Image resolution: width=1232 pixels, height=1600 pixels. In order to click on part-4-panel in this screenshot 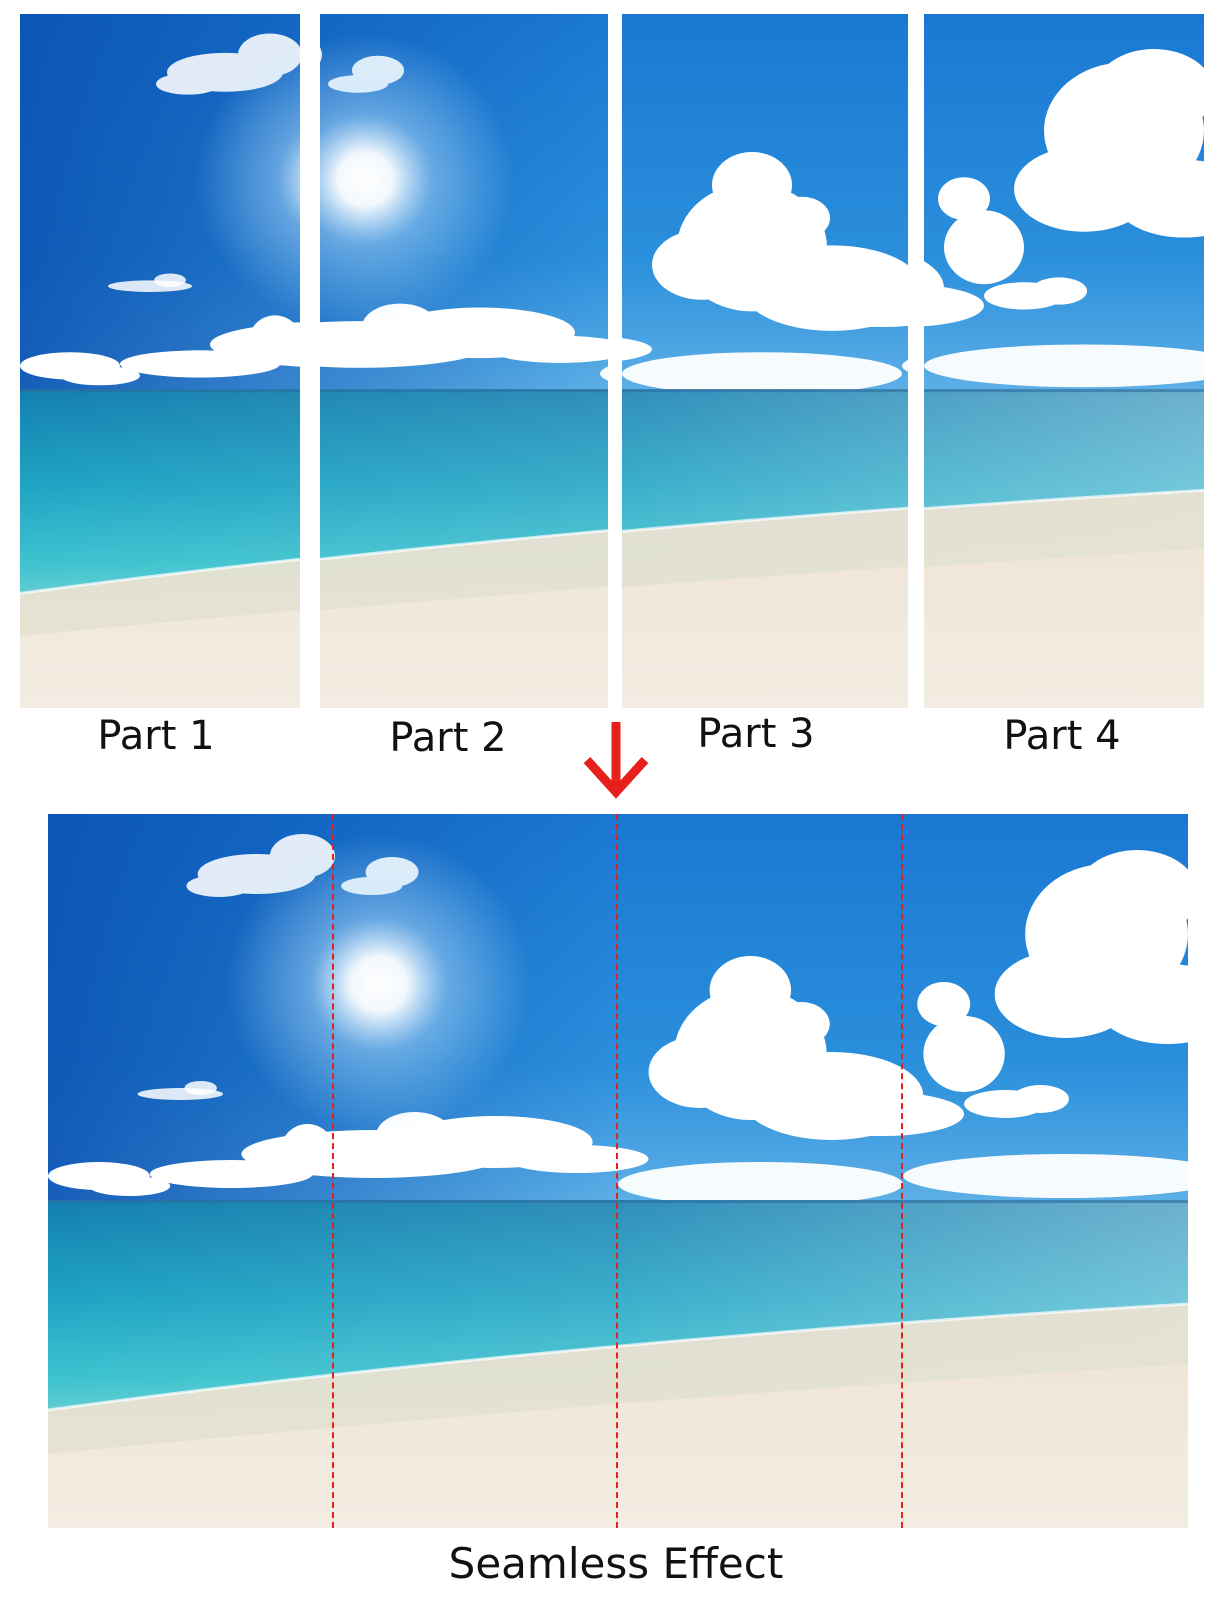, I will do `click(1068, 361)`.